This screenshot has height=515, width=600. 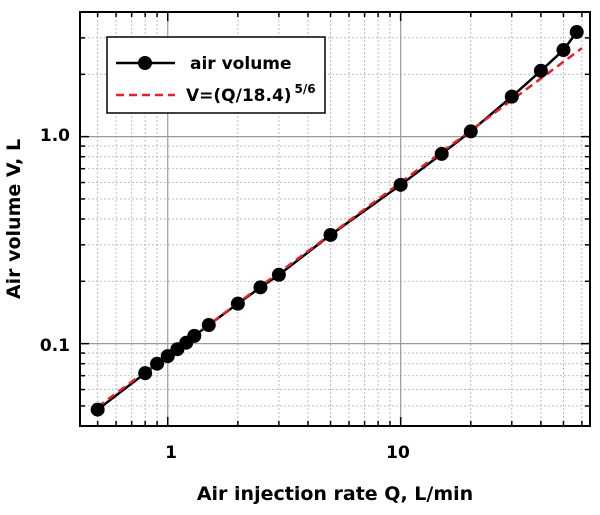 I want to click on x-tick-label-10: 10, so click(x=398, y=453).